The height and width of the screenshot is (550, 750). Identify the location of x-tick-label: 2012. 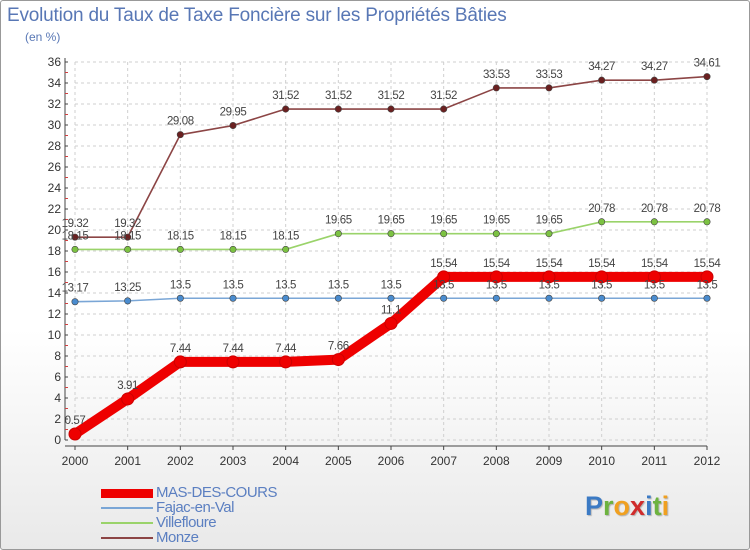
(707, 461).